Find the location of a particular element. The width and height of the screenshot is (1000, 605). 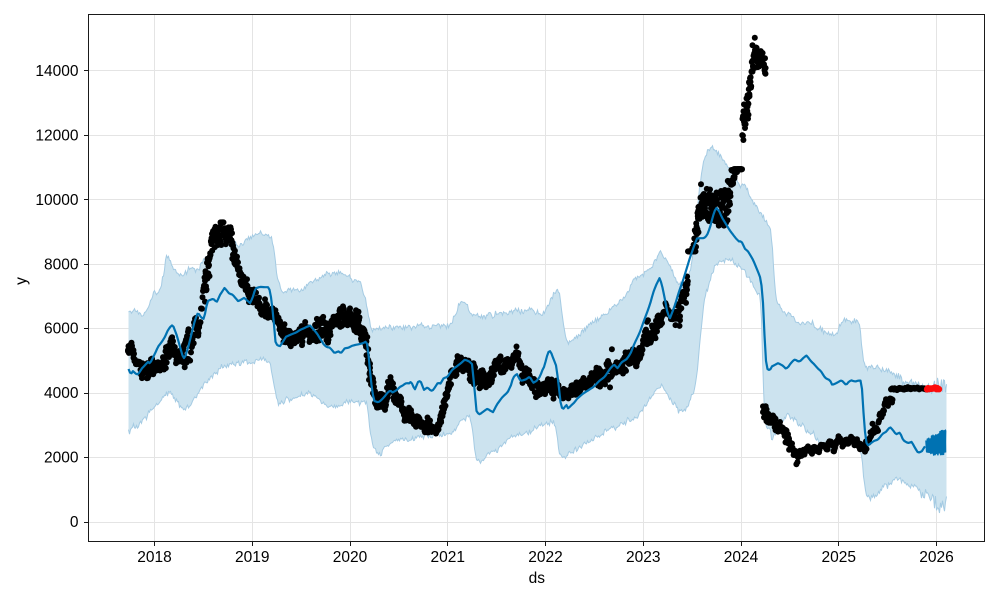

svg-text: 0 is located at coordinates (74, 522).